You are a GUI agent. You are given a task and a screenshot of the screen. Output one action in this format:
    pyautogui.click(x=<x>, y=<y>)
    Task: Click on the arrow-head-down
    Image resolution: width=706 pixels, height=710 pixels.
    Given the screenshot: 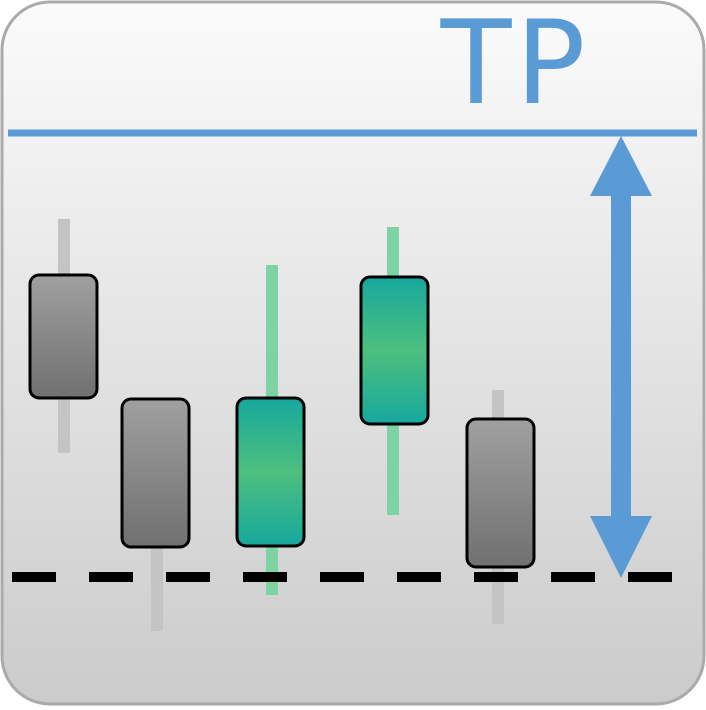 What is the action you would take?
    pyautogui.click(x=621, y=547)
    